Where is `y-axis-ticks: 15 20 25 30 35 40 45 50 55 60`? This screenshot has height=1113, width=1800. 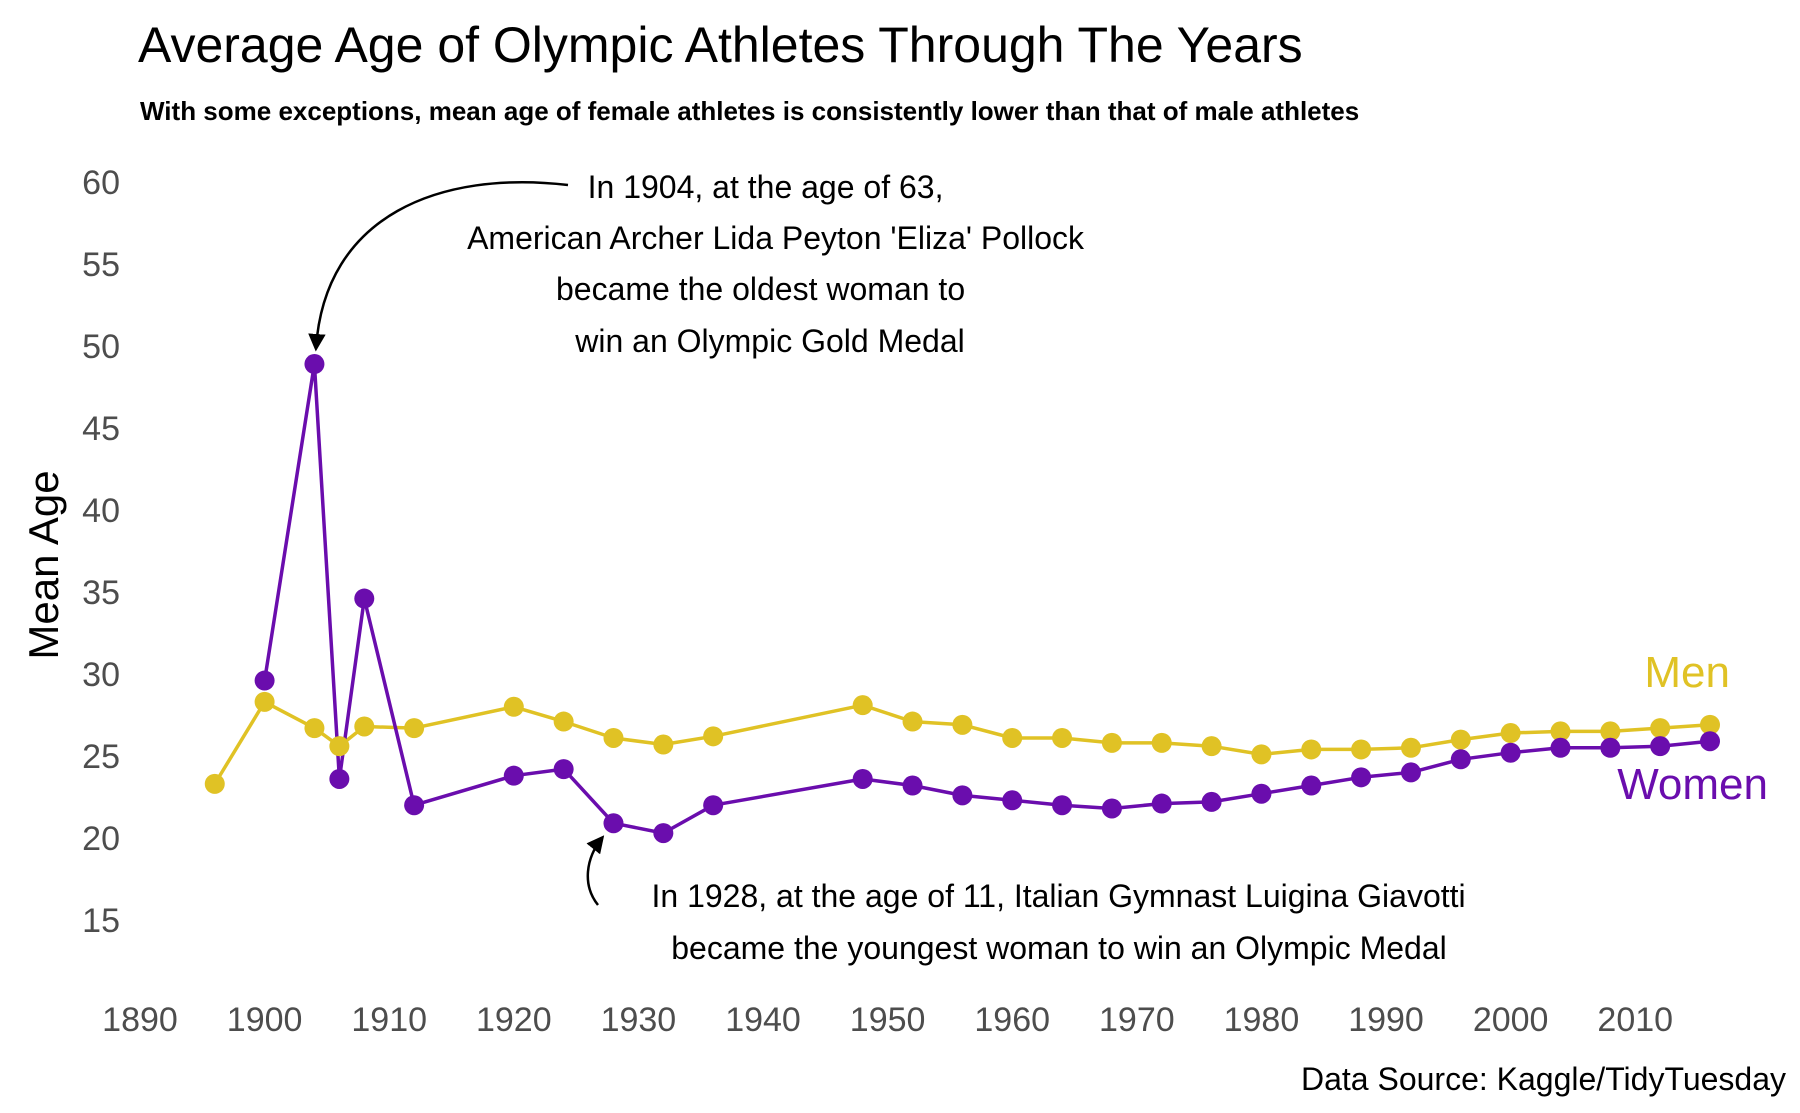
y-axis-ticks: 15 20 25 30 35 40 45 50 55 60 is located at coordinates (101, 552).